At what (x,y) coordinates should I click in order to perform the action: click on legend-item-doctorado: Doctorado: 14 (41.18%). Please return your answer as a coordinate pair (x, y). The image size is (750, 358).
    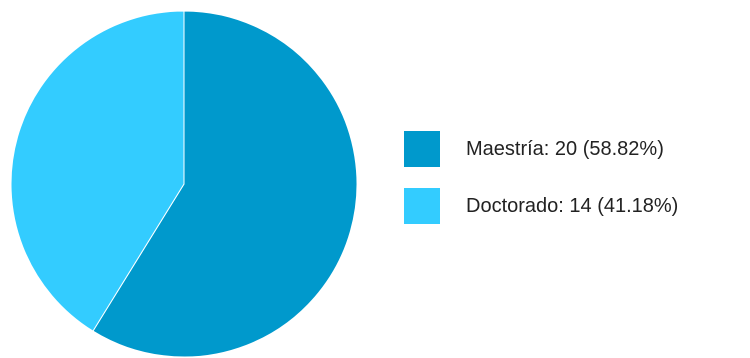
    Looking at the image, I should click on (541, 206).